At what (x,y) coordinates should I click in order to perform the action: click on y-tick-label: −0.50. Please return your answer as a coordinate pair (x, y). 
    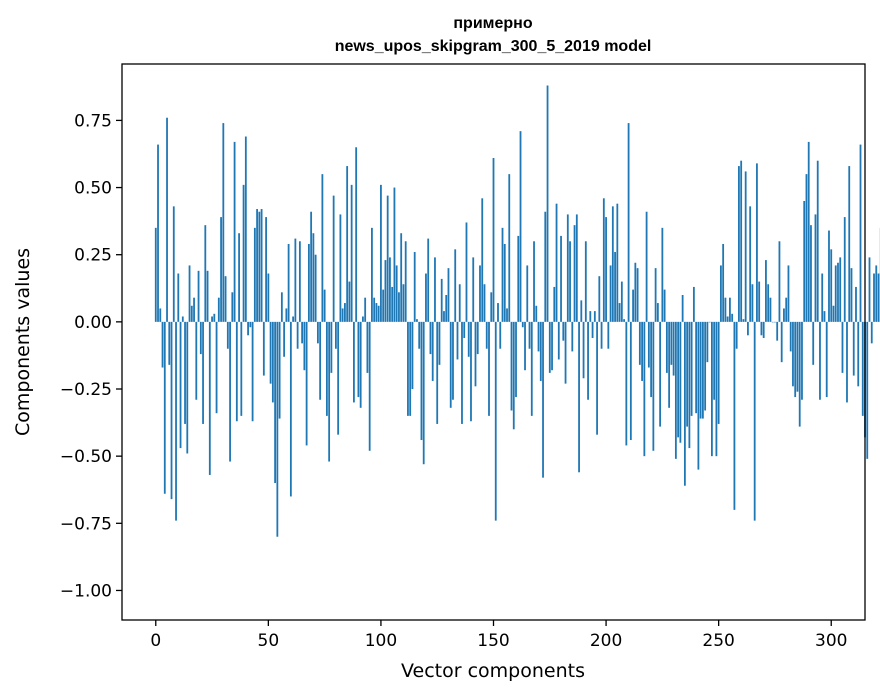
    Looking at the image, I should click on (86, 457).